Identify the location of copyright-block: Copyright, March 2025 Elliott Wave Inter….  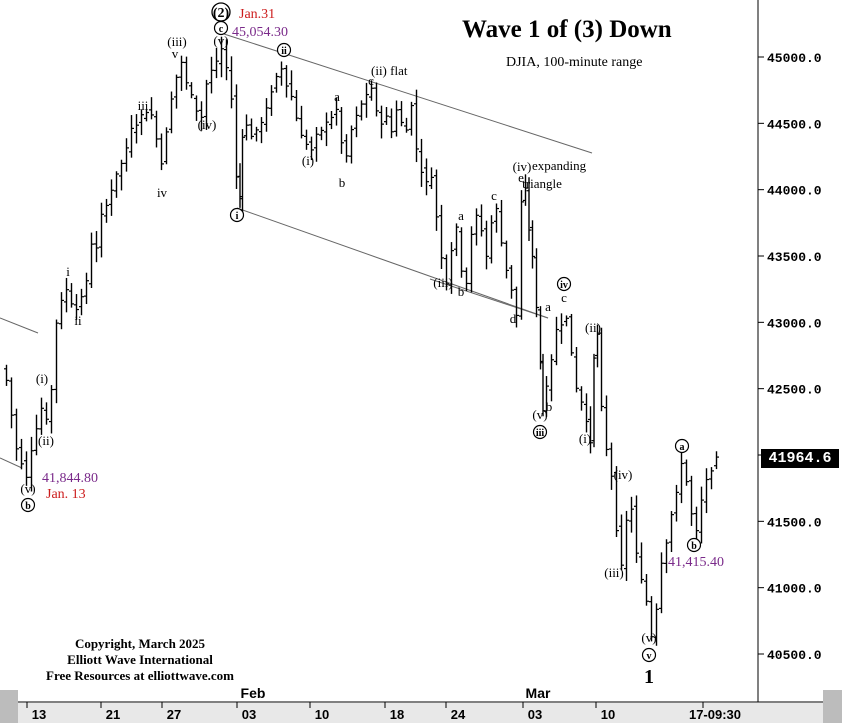
(140, 660).